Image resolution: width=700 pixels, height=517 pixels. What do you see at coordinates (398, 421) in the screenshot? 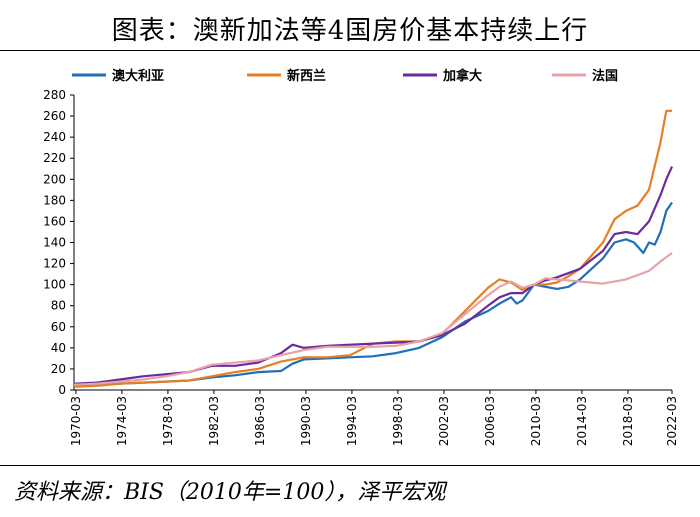
I see `x-tick-label: 1998-03` at bounding box center [398, 421].